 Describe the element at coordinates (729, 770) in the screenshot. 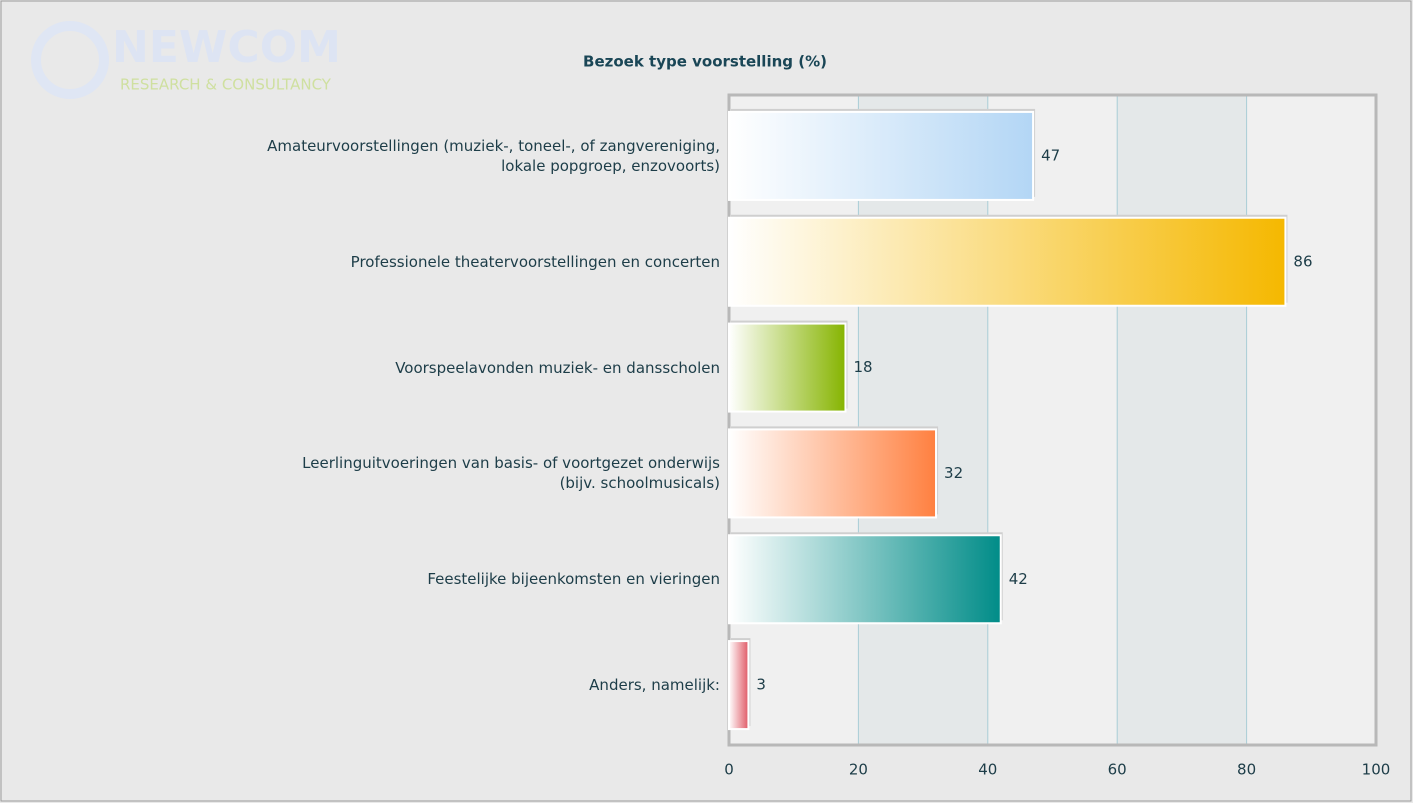

I see `x-tick-label: 0` at that location.